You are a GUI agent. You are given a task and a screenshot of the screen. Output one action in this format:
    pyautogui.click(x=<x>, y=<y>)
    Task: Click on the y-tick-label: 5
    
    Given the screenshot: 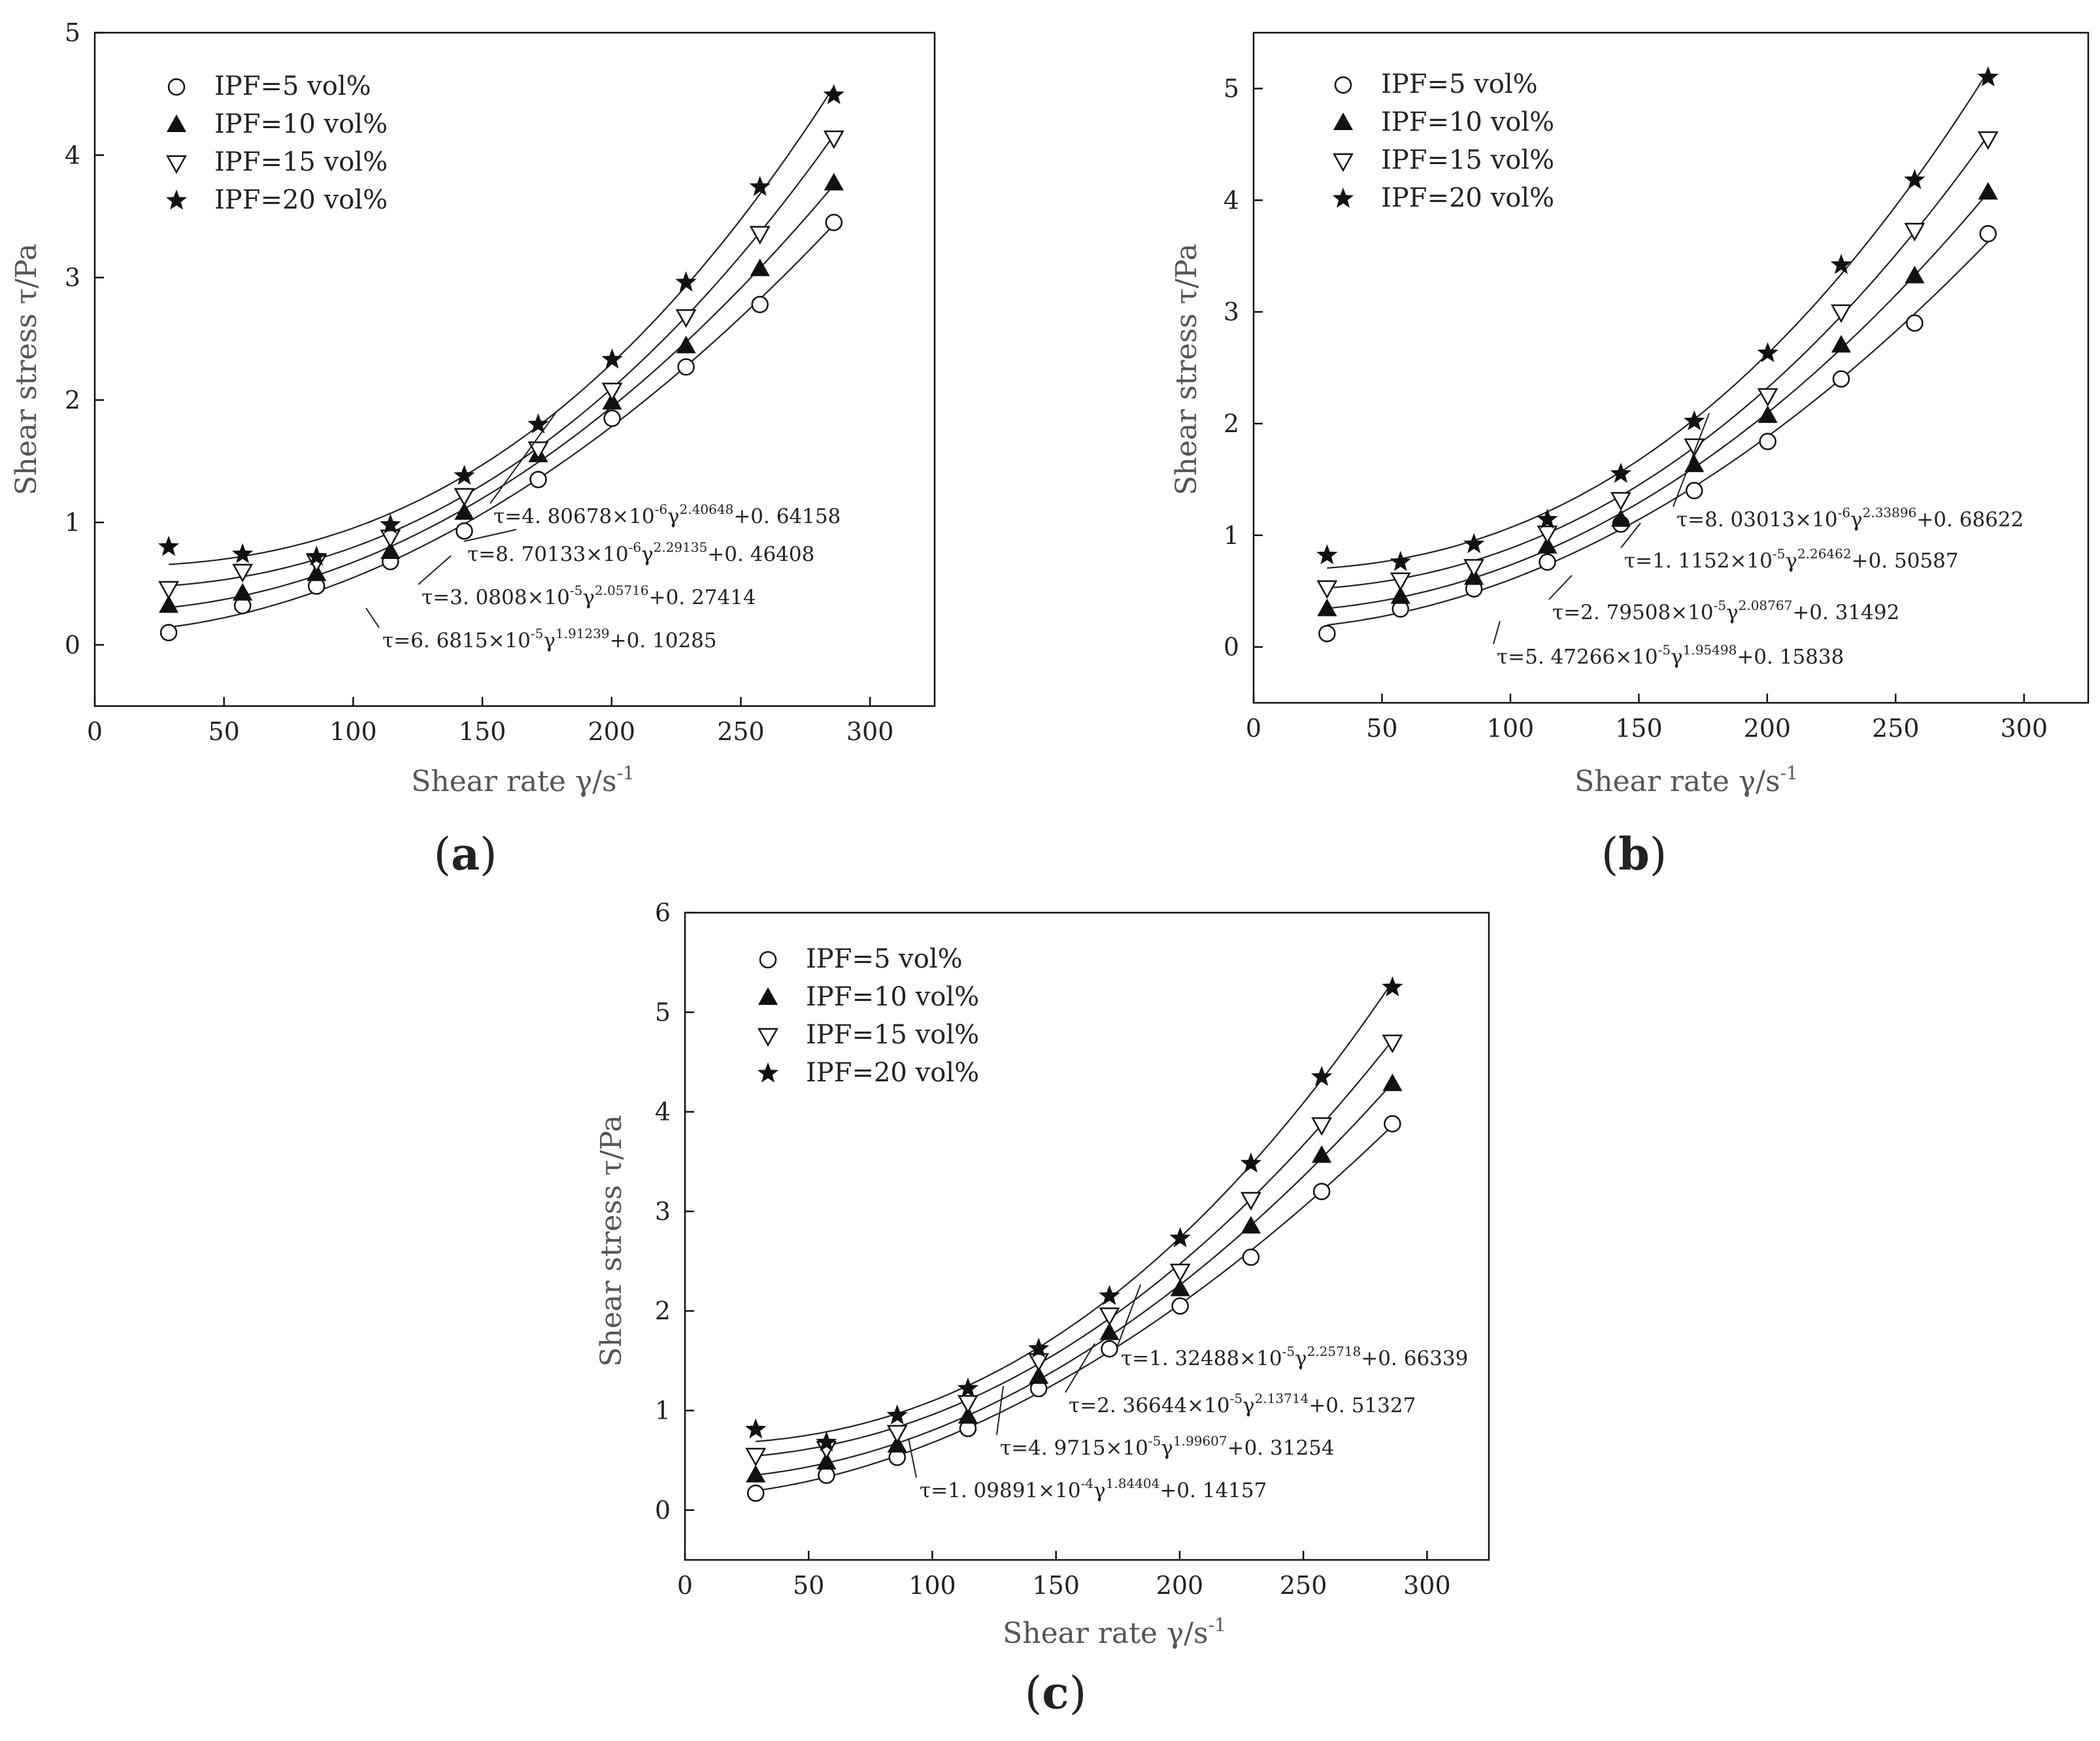 What is the action you would take?
    pyautogui.click(x=72, y=32)
    